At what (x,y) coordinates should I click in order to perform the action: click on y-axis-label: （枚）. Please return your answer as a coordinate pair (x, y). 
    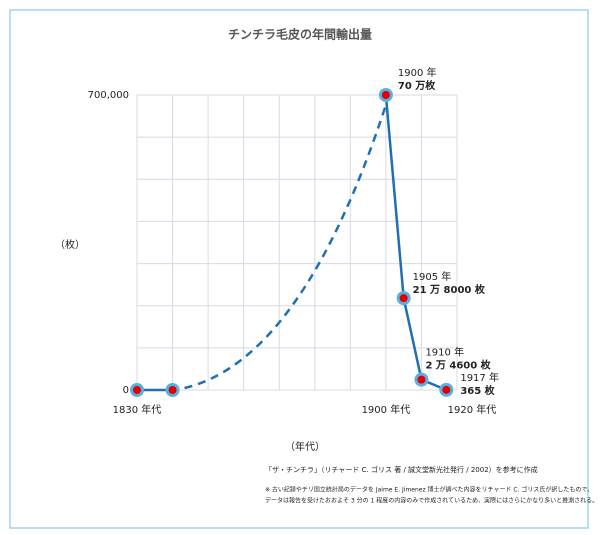
    Looking at the image, I should click on (70, 244).